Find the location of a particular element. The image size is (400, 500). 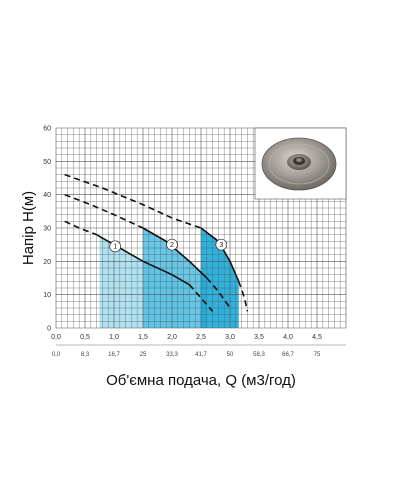

x-tick-label: 3,0 is located at coordinates (230, 337).